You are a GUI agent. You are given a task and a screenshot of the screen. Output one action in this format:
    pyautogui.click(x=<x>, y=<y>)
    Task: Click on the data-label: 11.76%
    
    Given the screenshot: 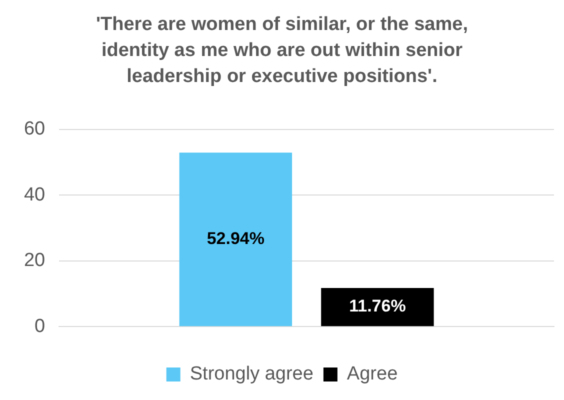 What is the action you would take?
    pyautogui.click(x=377, y=306)
    